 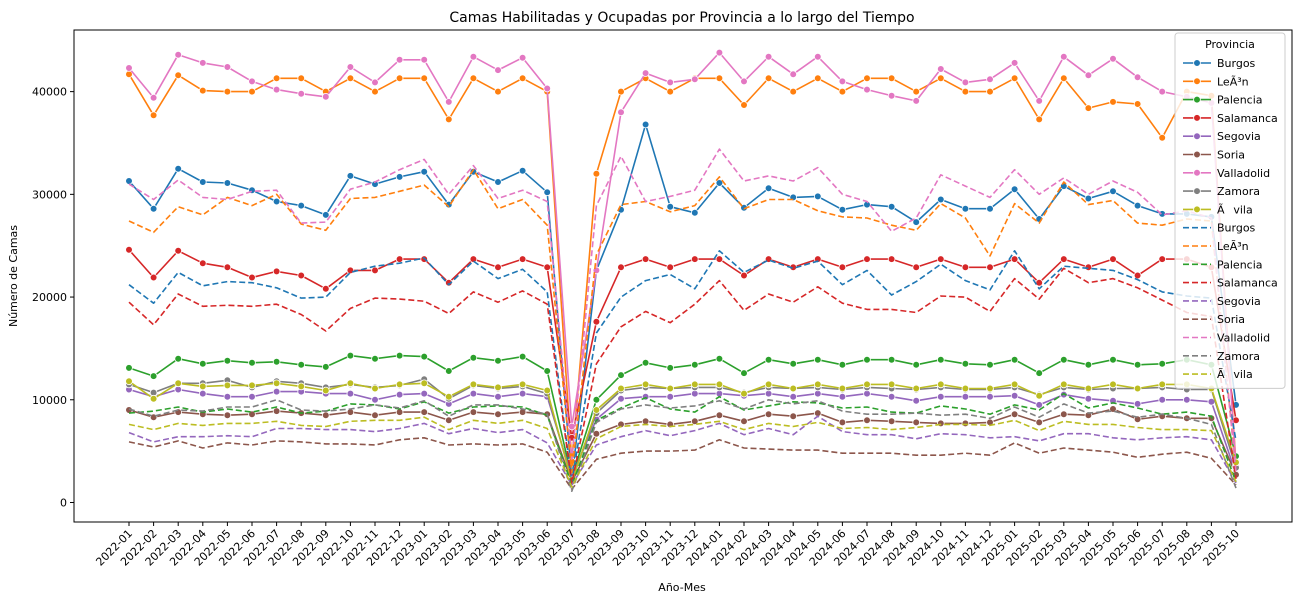 I want to click on legend-box, so click(x=1230, y=210).